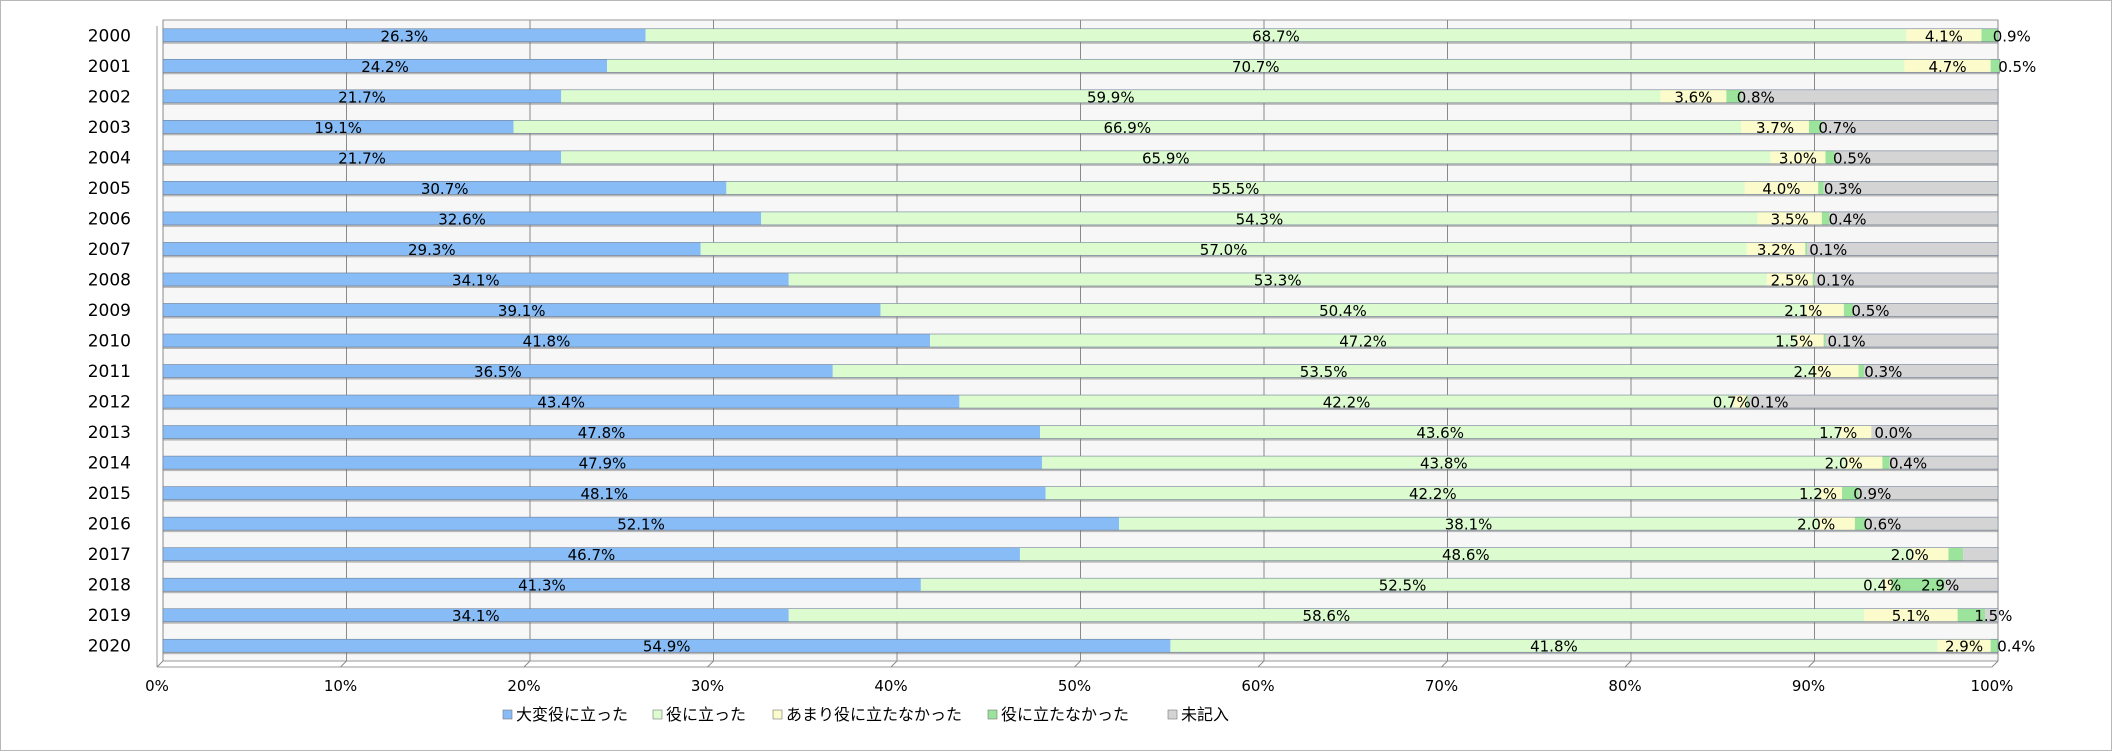 The height and width of the screenshot is (754, 2112). What do you see at coordinates (1198, 714) in the screenshot?
I see `legend-item: 未記入` at bounding box center [1198, 714].